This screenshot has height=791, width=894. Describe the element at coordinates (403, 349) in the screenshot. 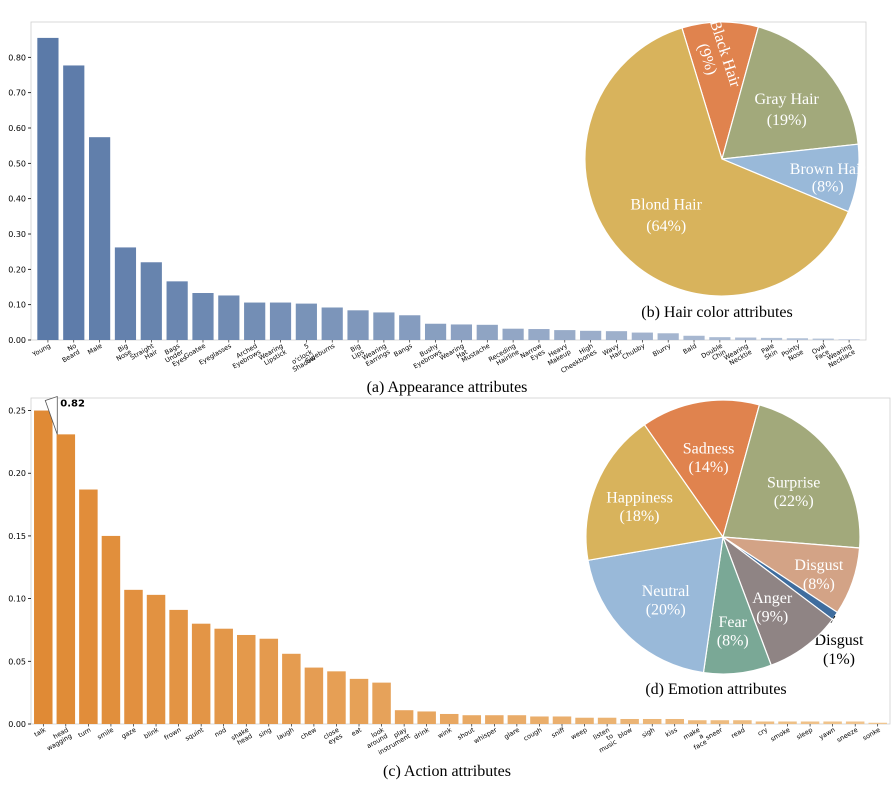

I see `x-tick-label: Bangs` at that location.